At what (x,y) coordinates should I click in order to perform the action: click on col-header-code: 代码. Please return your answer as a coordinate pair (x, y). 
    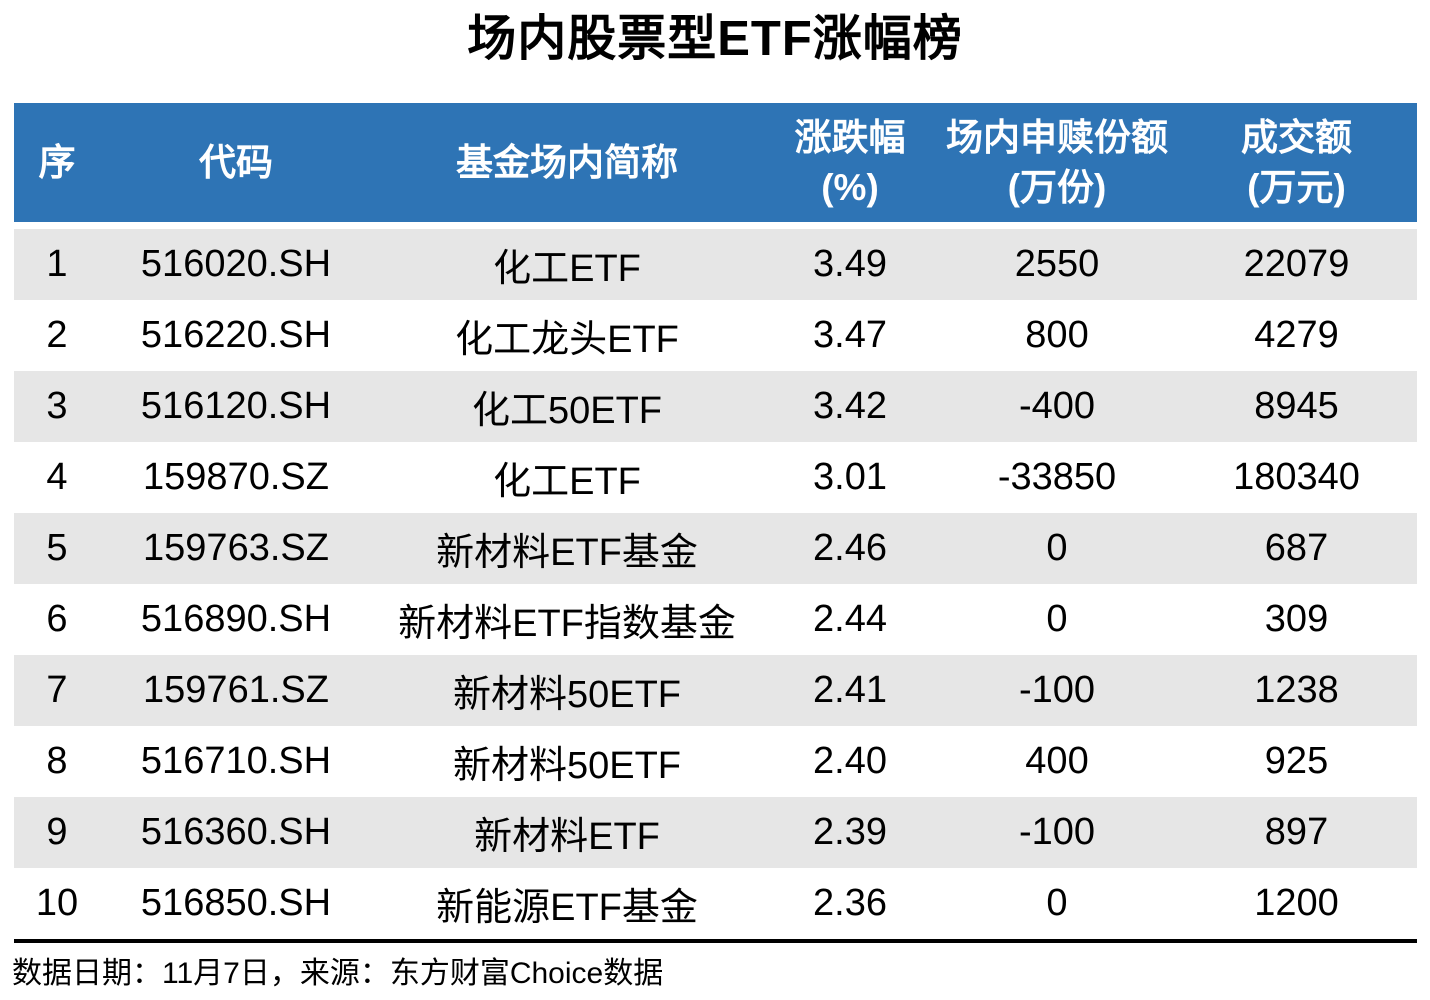
    Looking at the image, I should click on (236, 166).